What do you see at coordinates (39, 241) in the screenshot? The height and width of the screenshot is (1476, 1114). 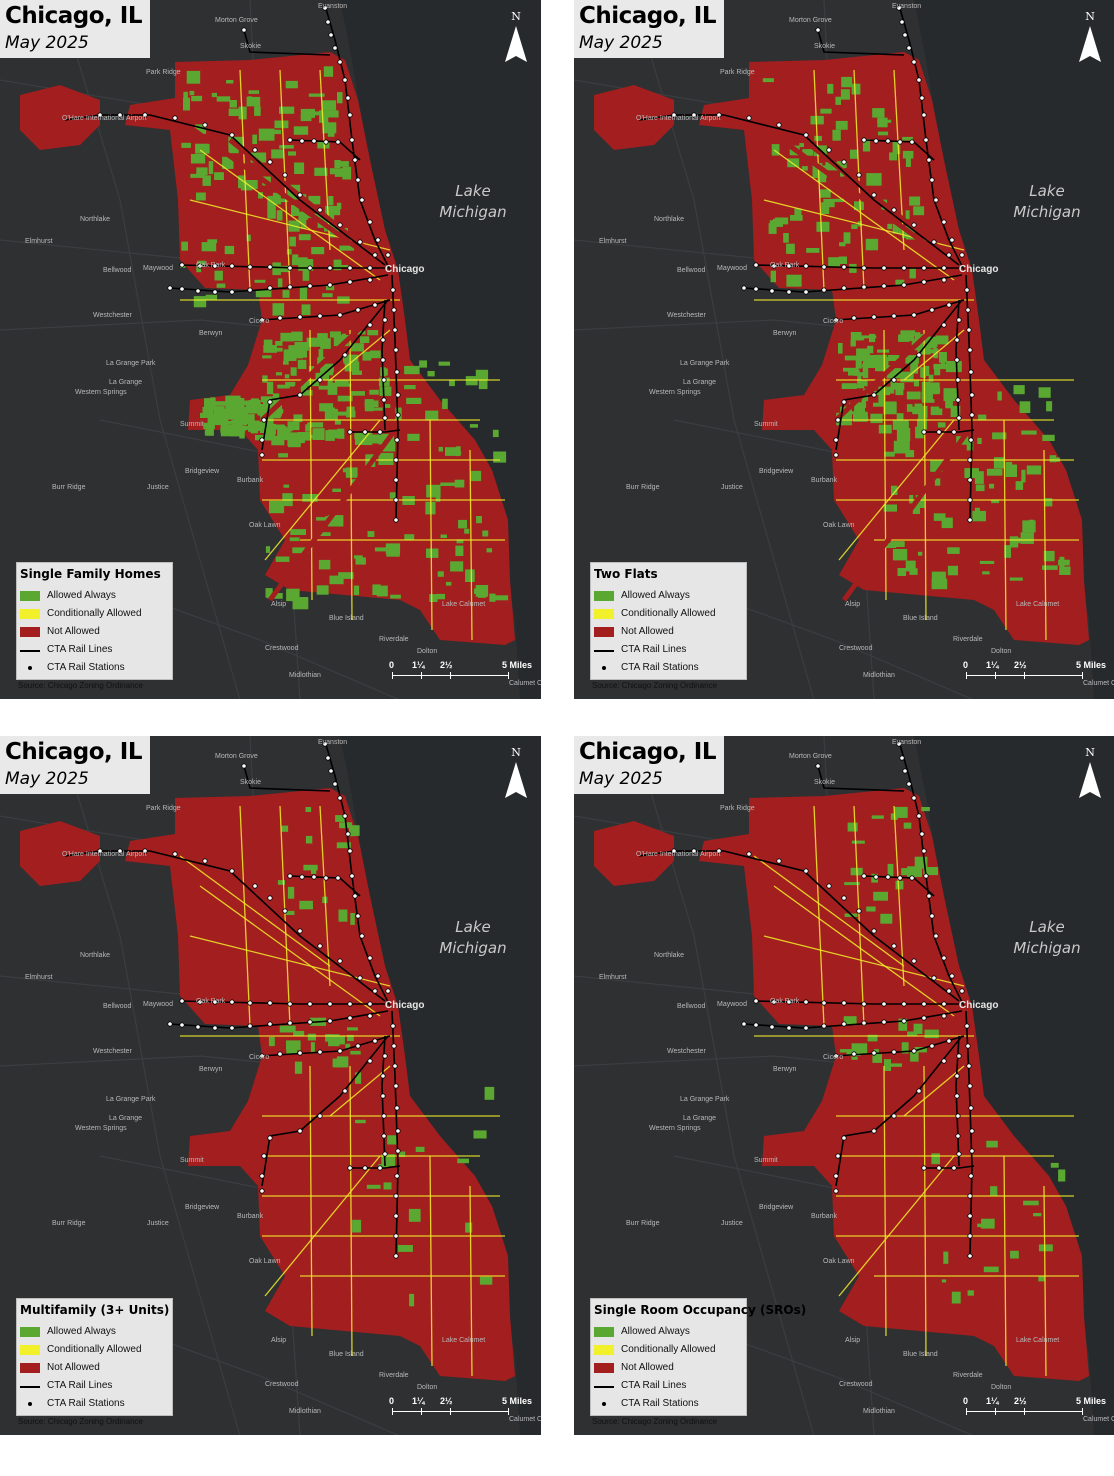 I see `place-label: Elmhurst` at bounding box center [39, 241].